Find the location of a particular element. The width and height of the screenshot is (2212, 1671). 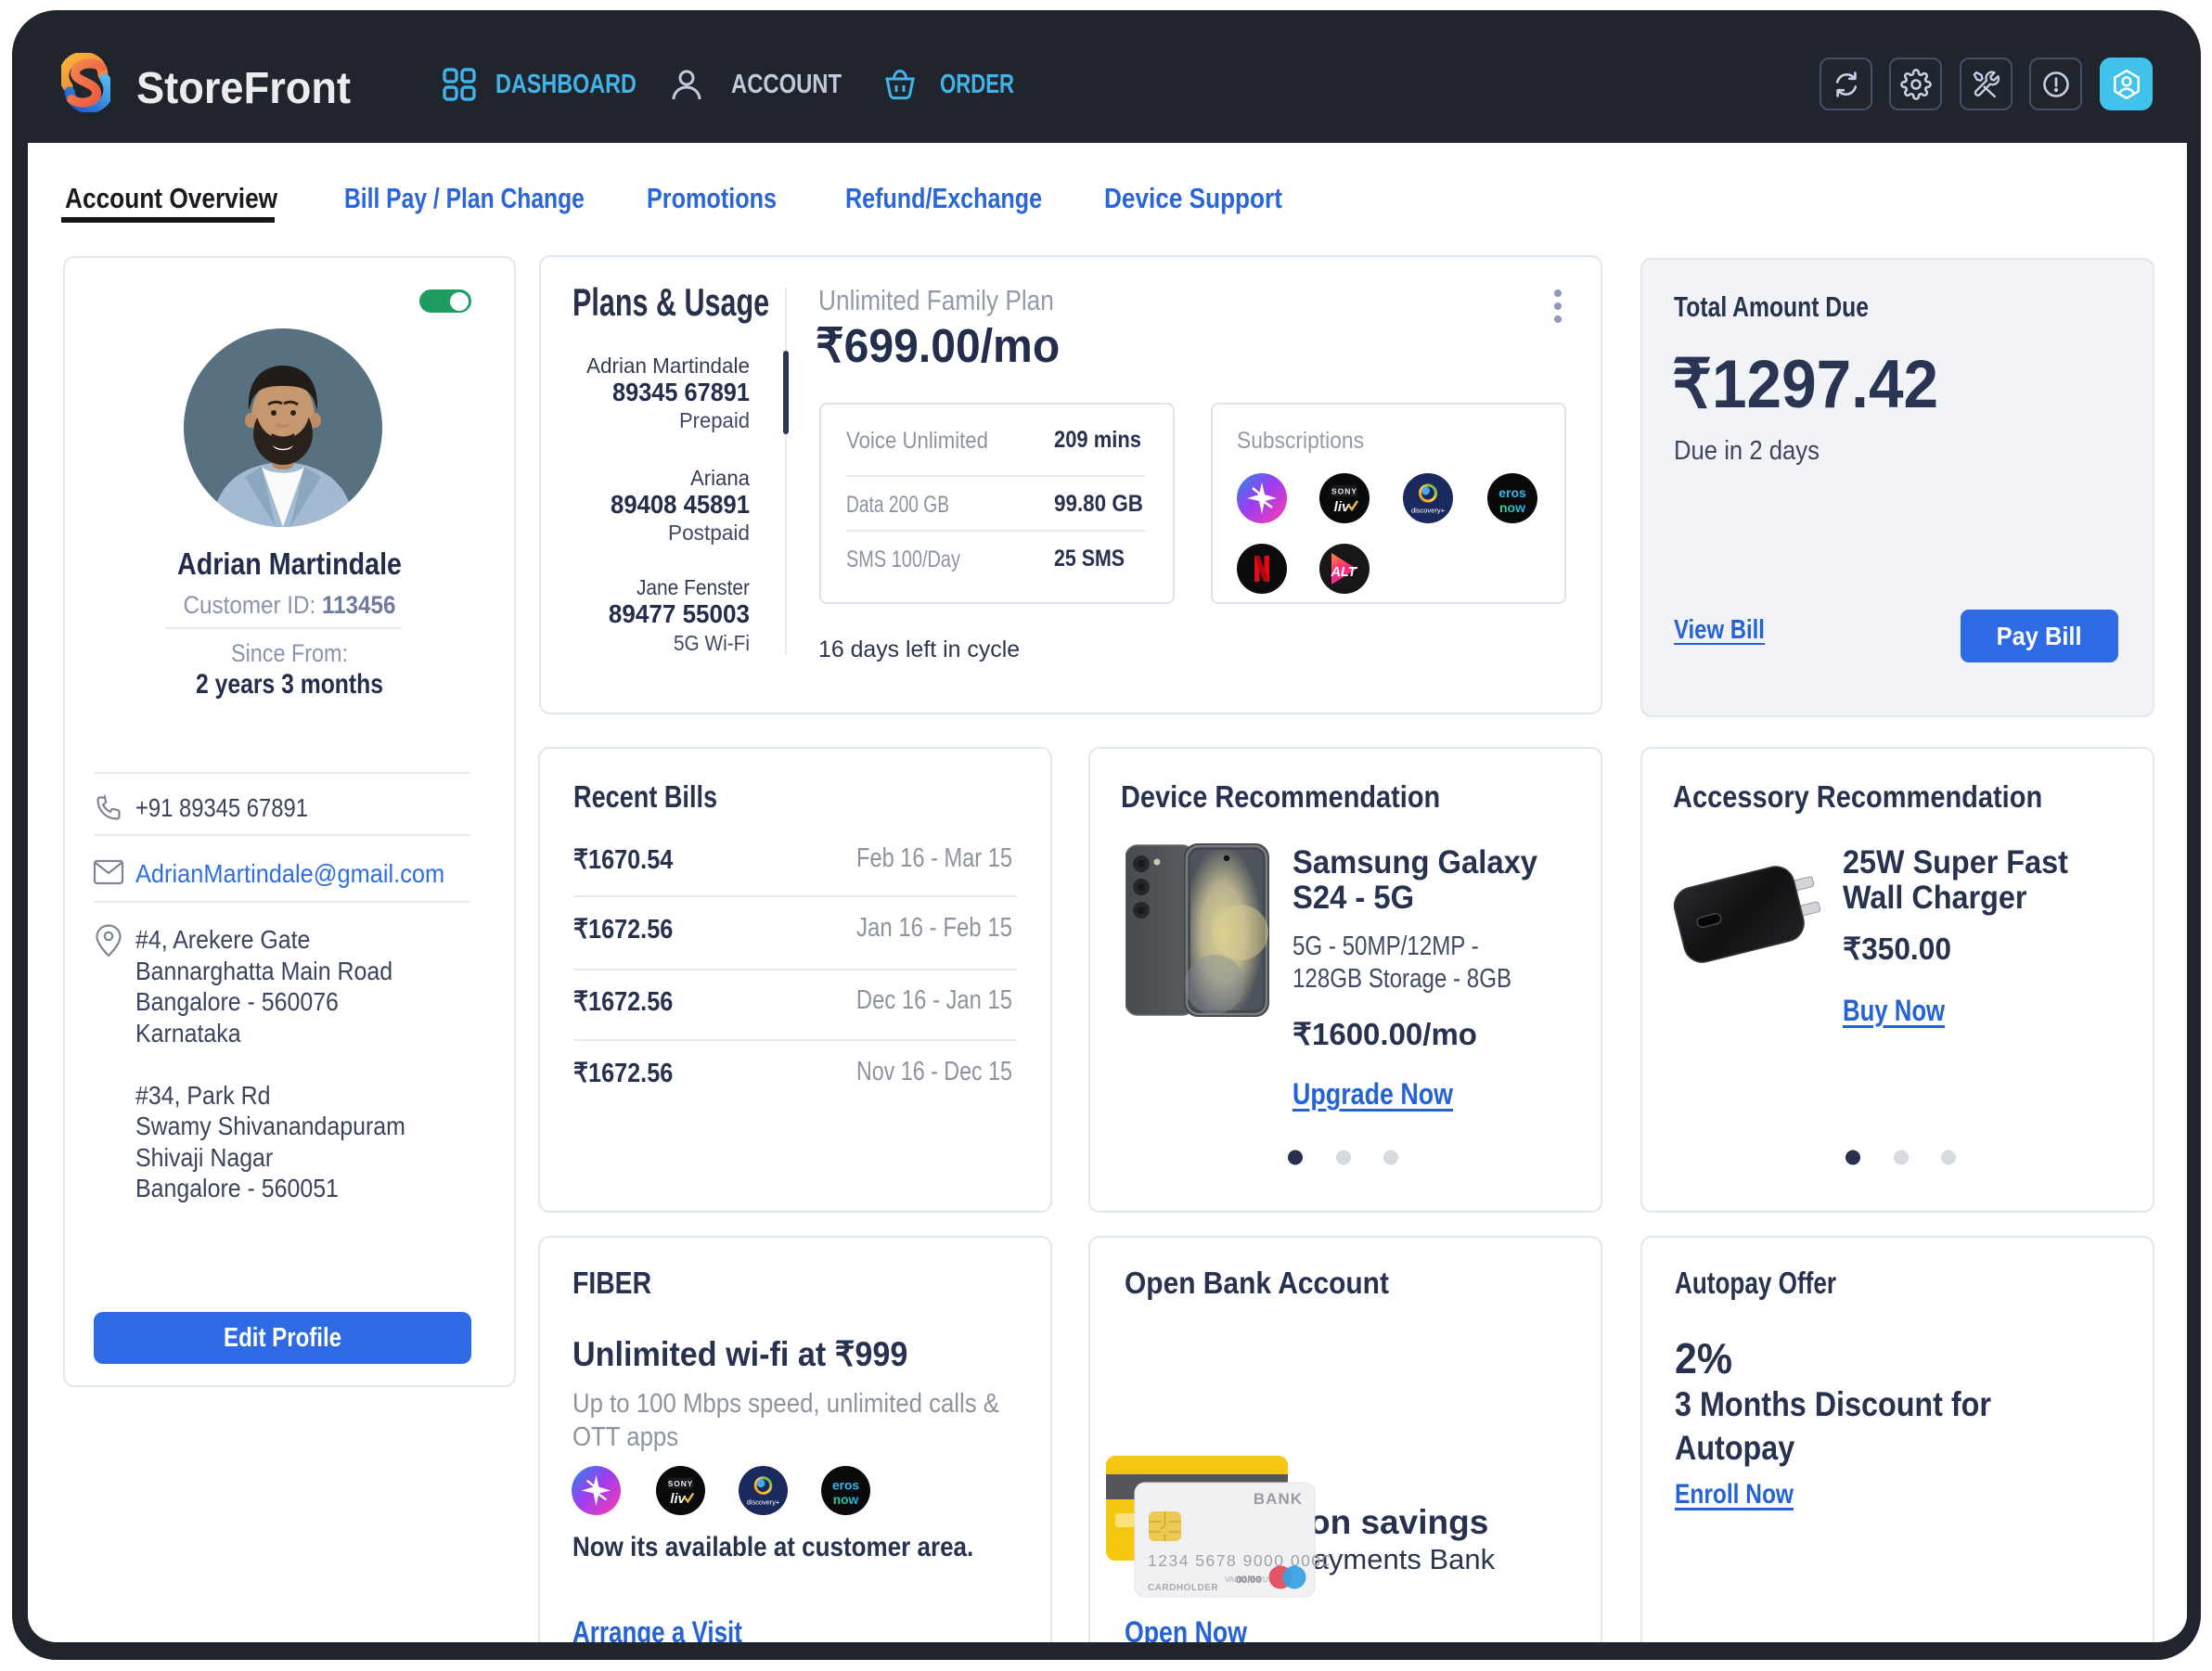

svg-text: VALID THRU is located at coordinates (1246, 1579).